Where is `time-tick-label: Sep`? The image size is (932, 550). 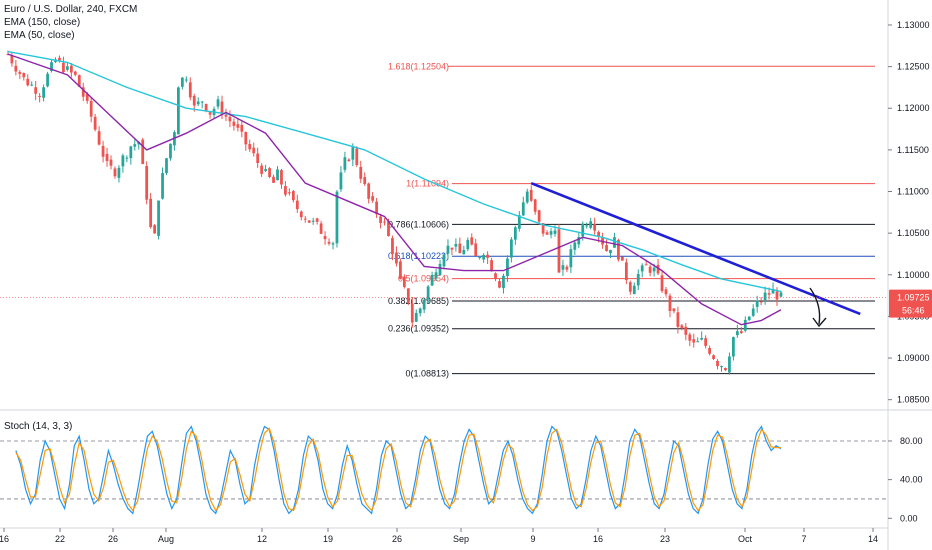
time-tick-label: Sep is located at coordinates (461, 539).